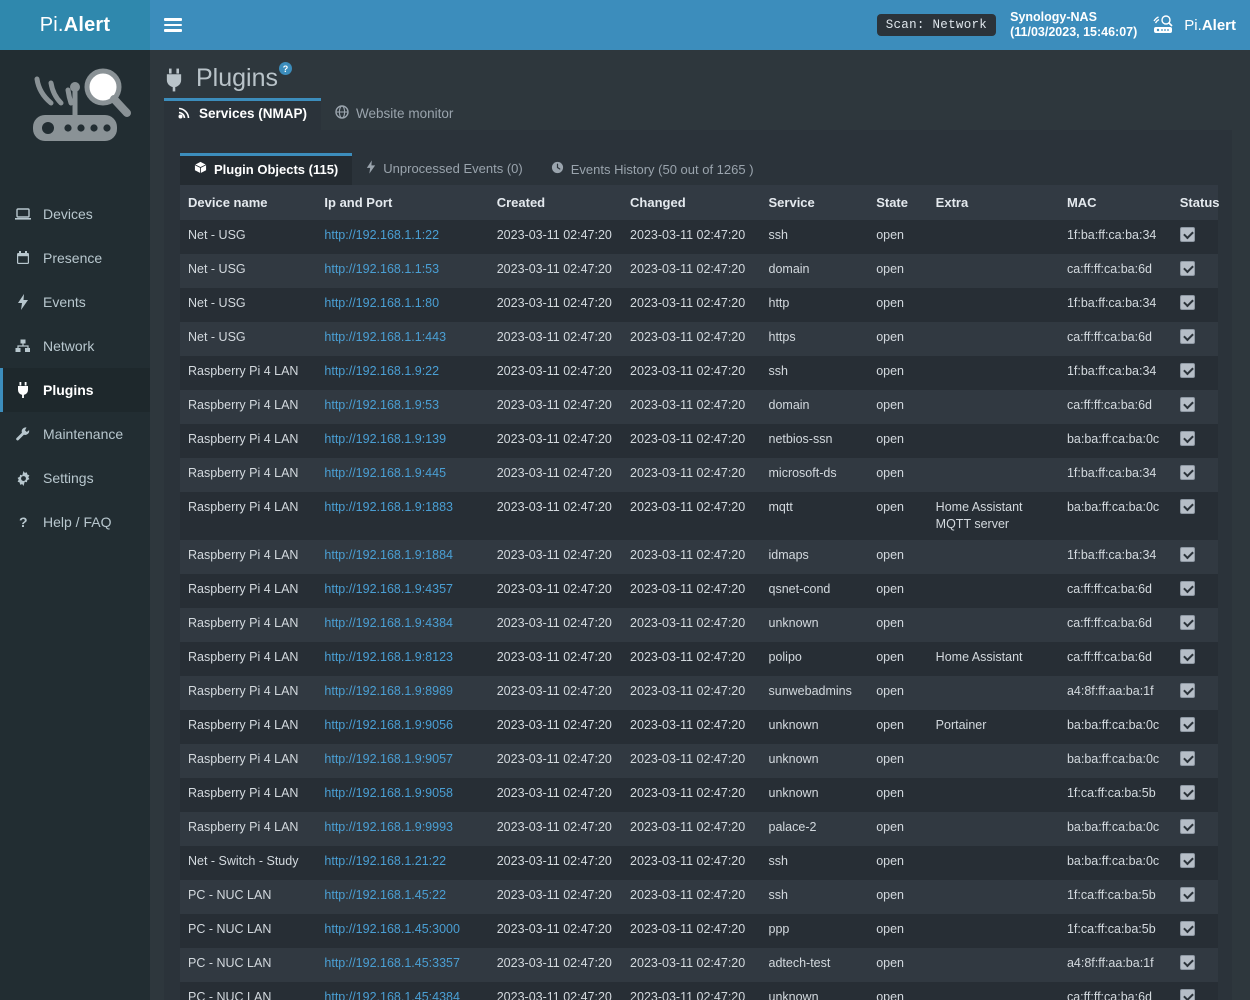 The height and width of the screenshot is (1000, 1250). I want to click on ip-port-link: http://192.168.1.1:53, so click(382, 269).